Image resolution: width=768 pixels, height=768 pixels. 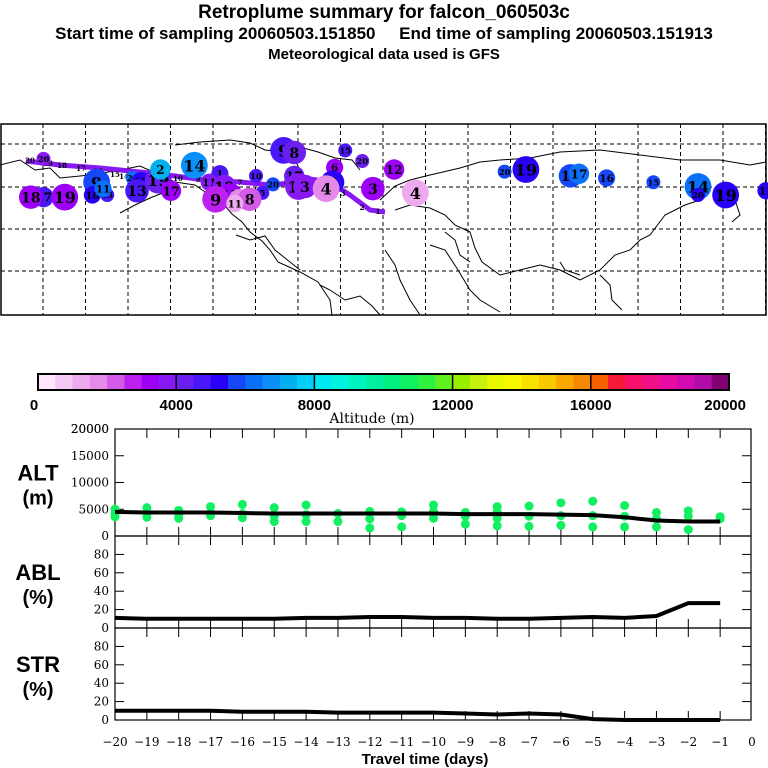 I want to click on plume-point-label: 11, so click(x=103, y=189).